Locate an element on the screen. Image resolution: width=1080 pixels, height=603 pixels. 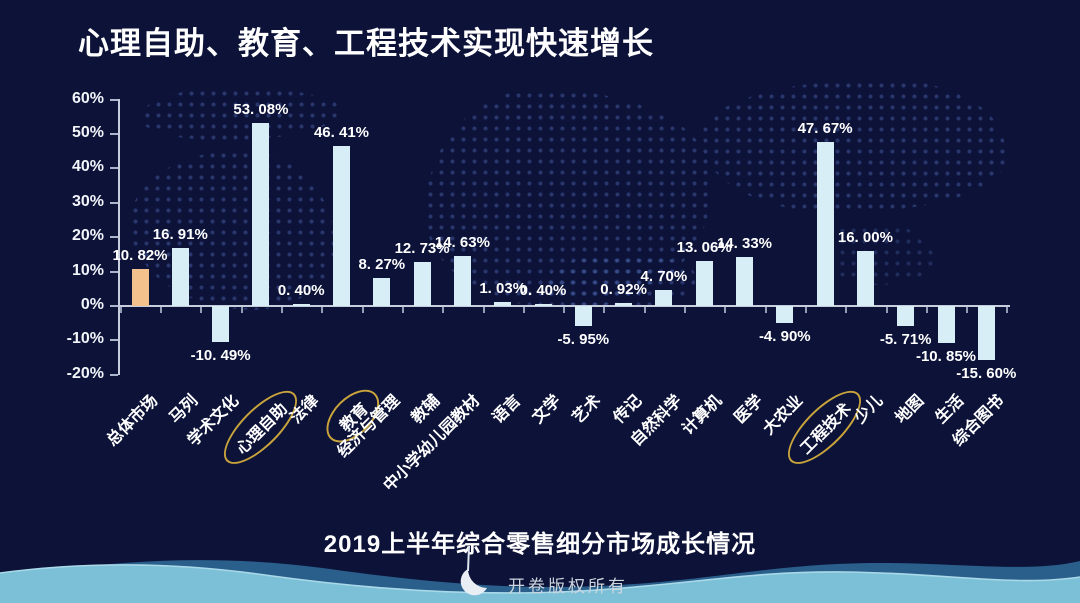
value-label: -5. 95% is located at coordinates (583, 340).